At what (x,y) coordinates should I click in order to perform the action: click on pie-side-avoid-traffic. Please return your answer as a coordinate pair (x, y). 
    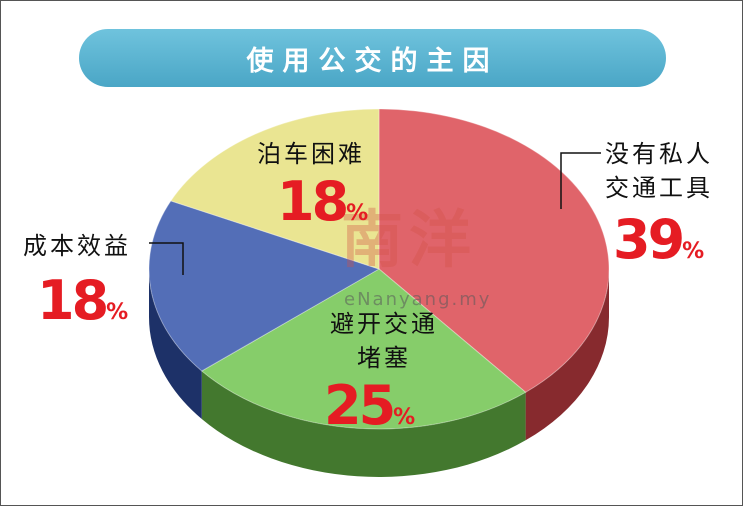
    Looking at the image, I should click on (363, 423).